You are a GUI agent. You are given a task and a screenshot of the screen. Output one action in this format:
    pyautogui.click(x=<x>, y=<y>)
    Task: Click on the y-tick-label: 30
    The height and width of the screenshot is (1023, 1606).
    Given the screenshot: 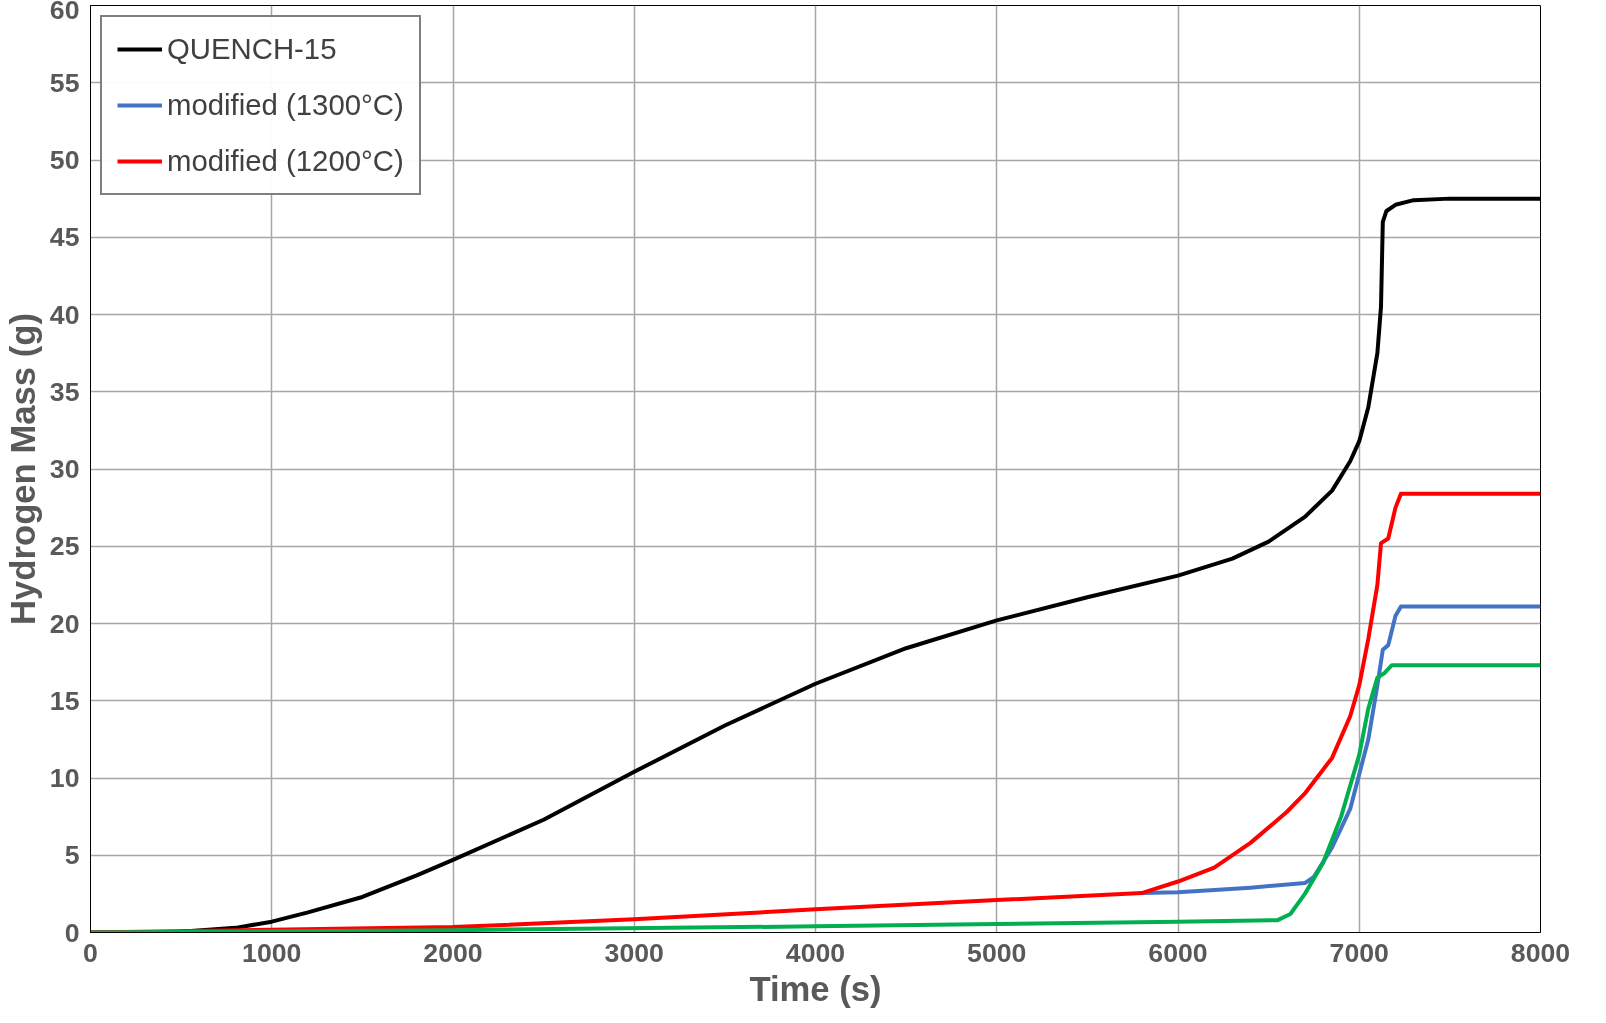 What is the action you would take?
    pyautogui.click(x=64, y=469)
    